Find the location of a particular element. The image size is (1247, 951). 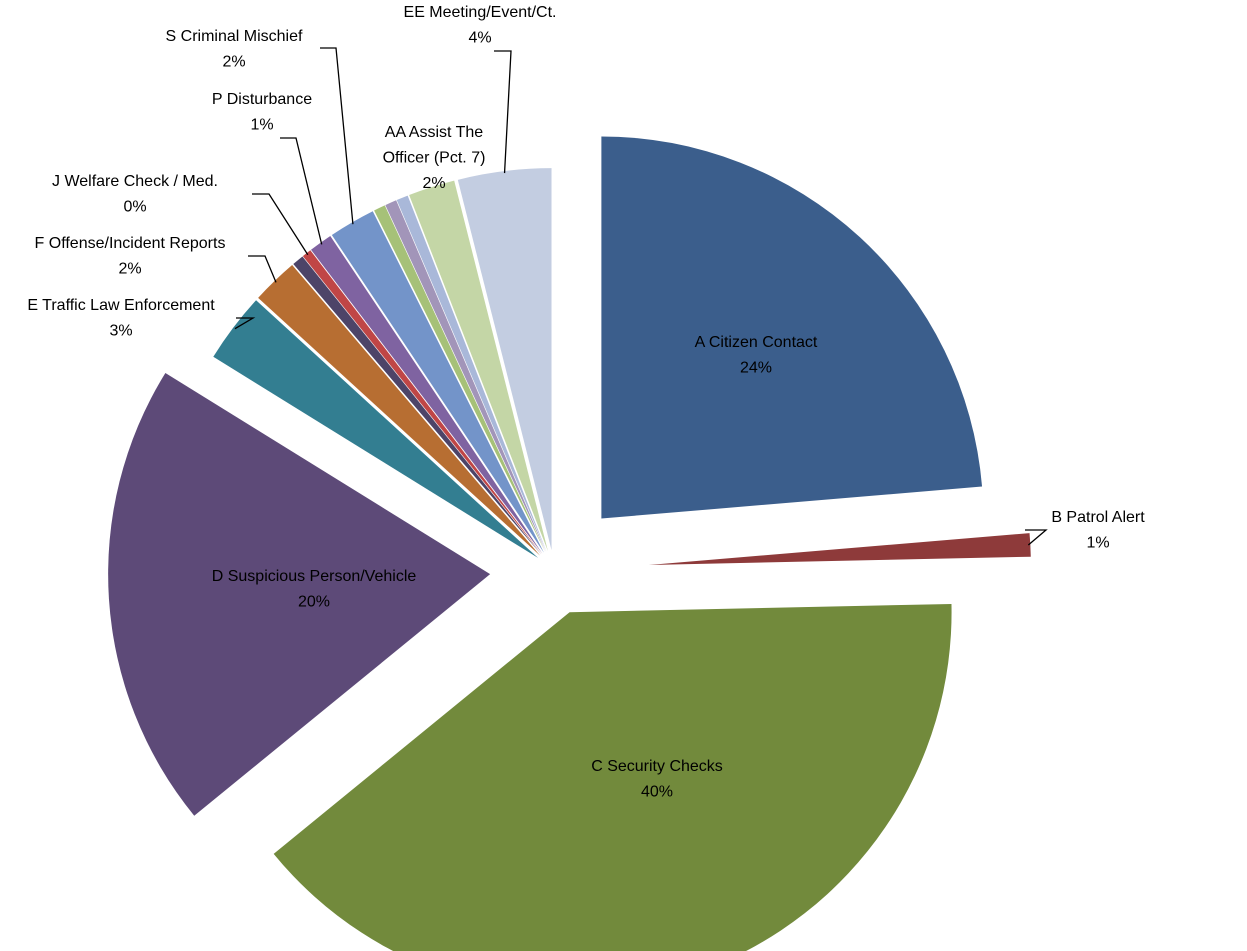

pie-slice-d-suspicious-person-vehicle is located at coordinates (299, 594).